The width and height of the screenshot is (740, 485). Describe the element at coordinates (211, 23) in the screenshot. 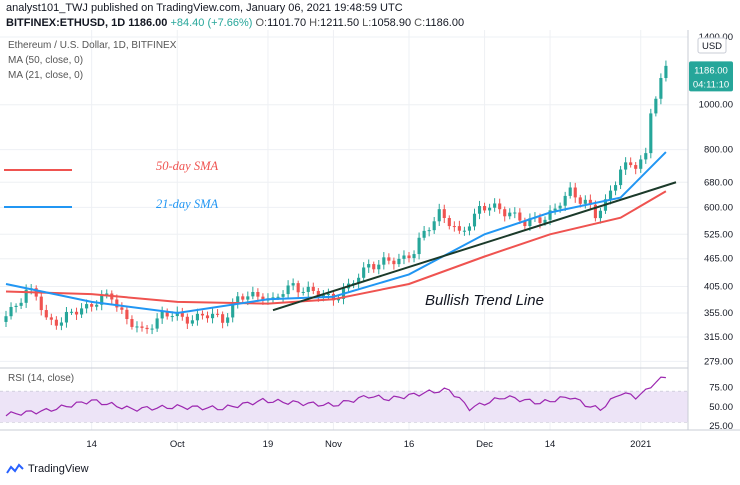

I see `price-change: +84.40 (+7.66%)` at that location.